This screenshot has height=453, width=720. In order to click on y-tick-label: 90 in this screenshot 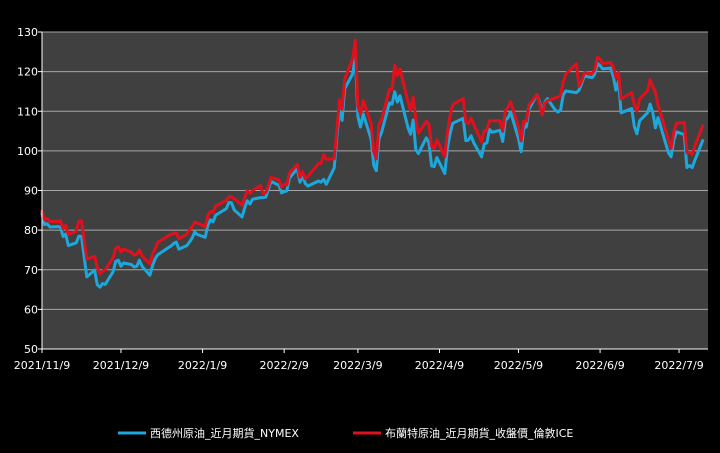, I will do `click(31, 191)`.